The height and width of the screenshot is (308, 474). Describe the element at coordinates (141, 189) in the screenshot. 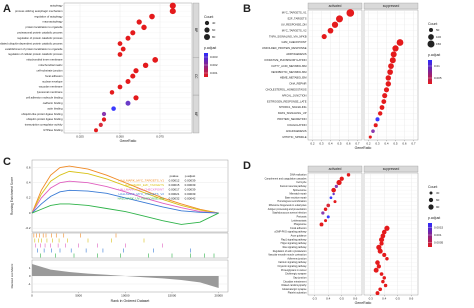

I see `legend-label: HALLMARK_G2M_CHECKPOINT` at that location.